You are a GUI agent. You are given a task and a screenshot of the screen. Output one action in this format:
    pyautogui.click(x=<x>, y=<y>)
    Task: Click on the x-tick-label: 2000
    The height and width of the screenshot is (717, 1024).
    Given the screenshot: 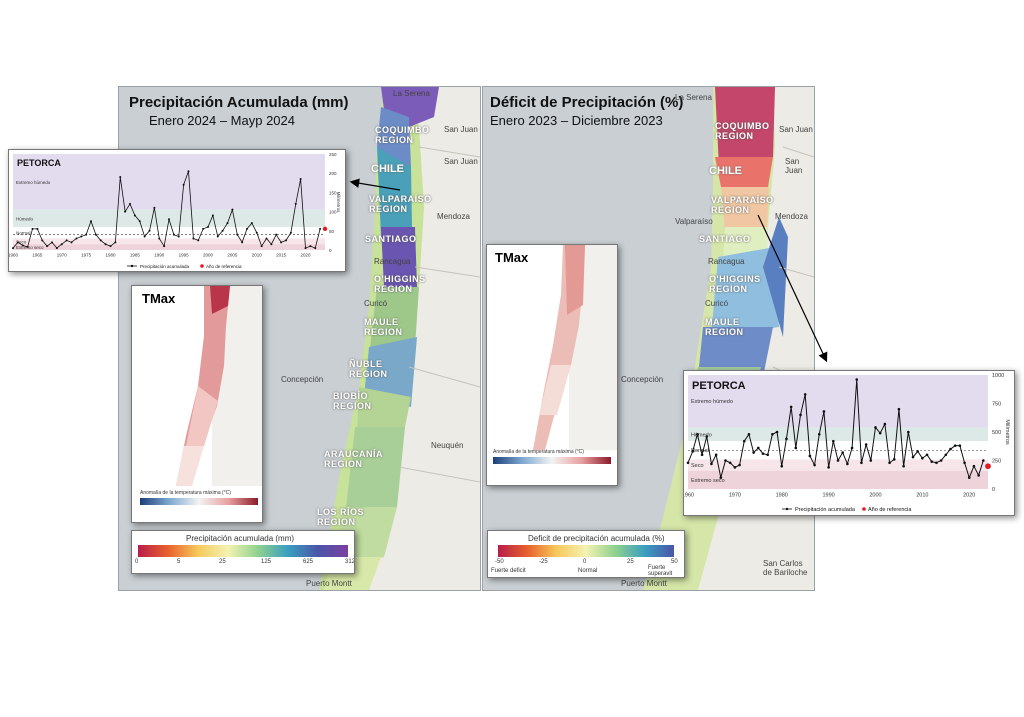 What is the action you would take?
    pyautogui.click(x=875, y=496)
    